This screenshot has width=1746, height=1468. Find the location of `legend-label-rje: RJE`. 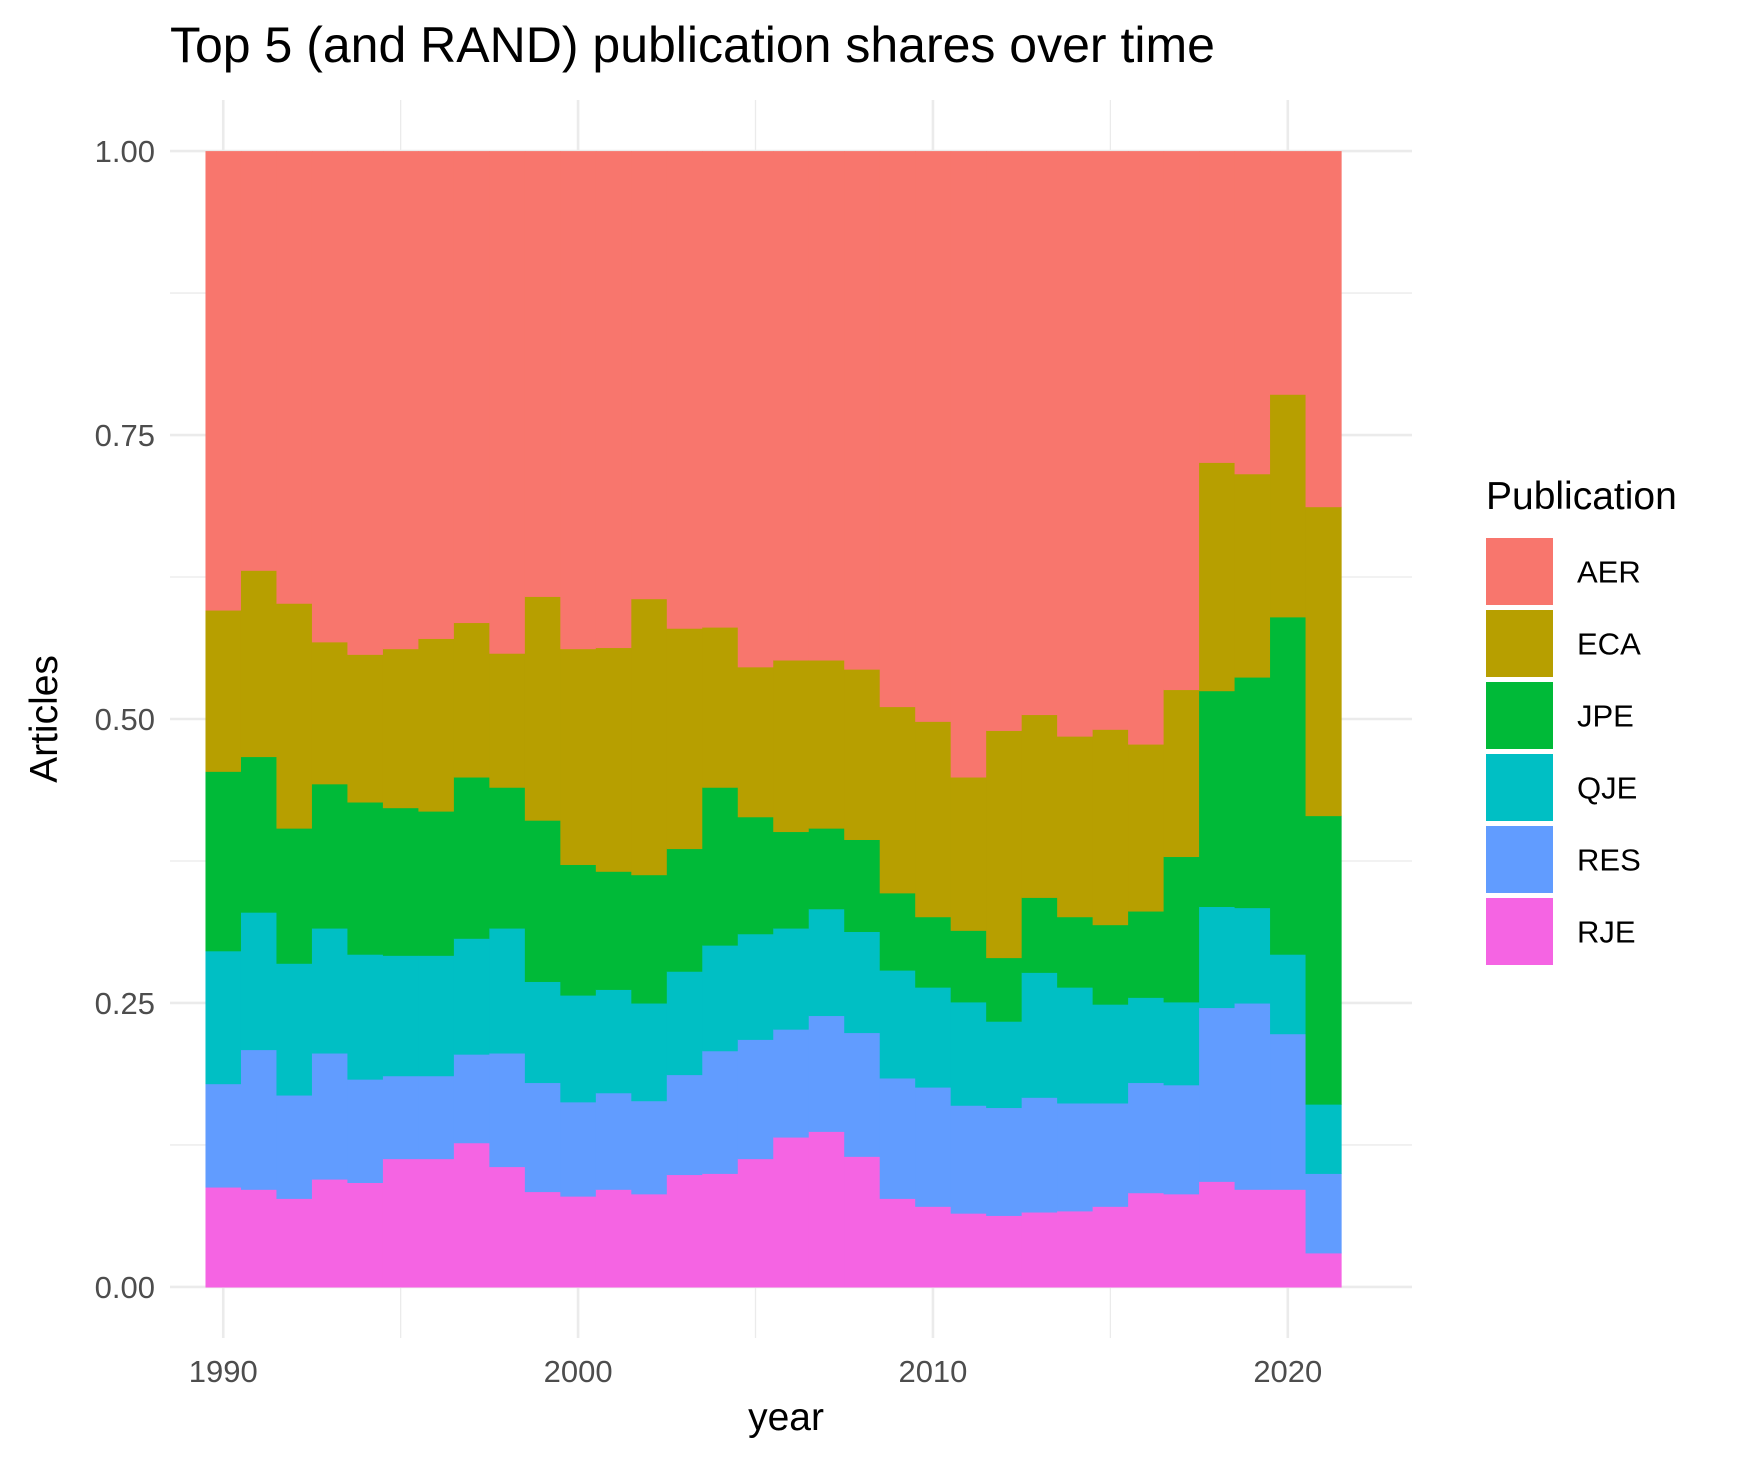

legend-label-rje: RJE is located at coordinates (1606, 932).